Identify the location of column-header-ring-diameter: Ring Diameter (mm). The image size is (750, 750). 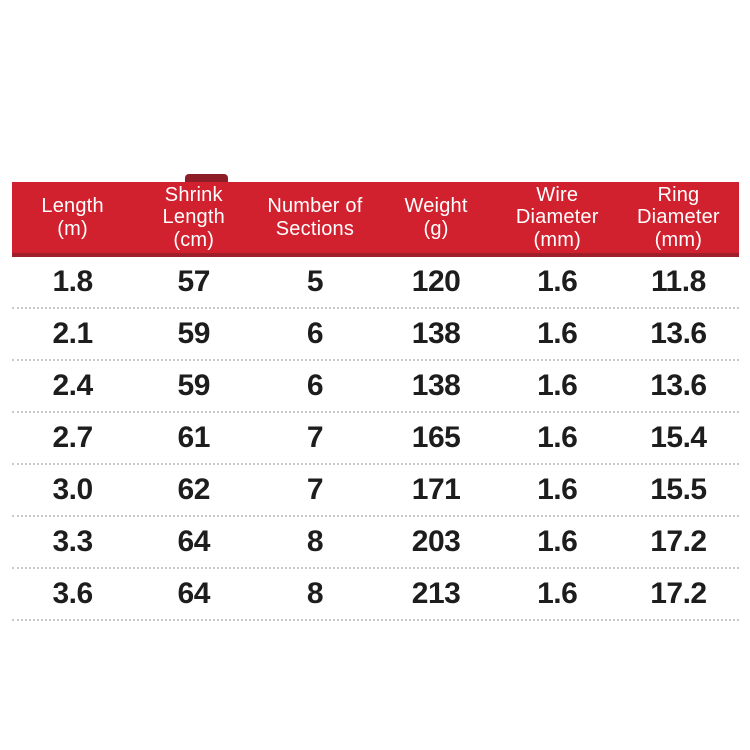
(678, 217).